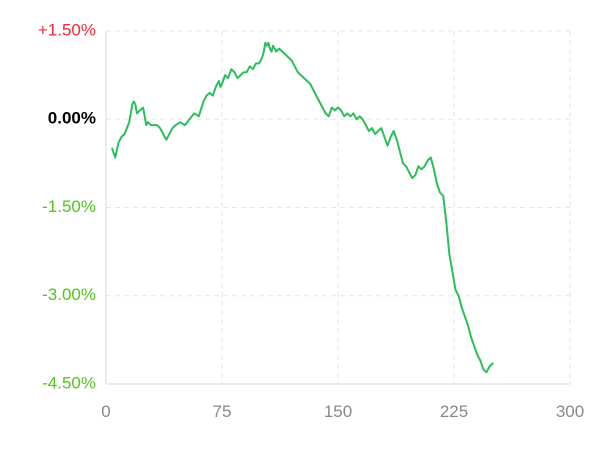 The image size is (600, 450). I want to click on x-axis-ticks: 0 75 150 225 300, so click(342, 411).